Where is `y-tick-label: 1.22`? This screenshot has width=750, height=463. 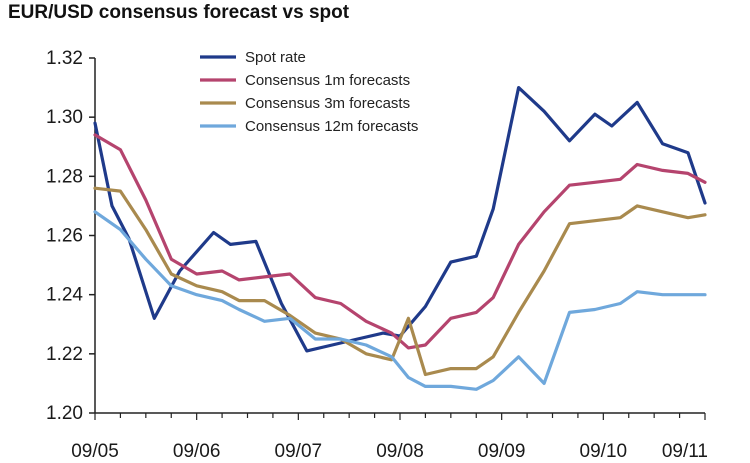
y-tick-label: 1.22 is located at coordinates (64, 354).